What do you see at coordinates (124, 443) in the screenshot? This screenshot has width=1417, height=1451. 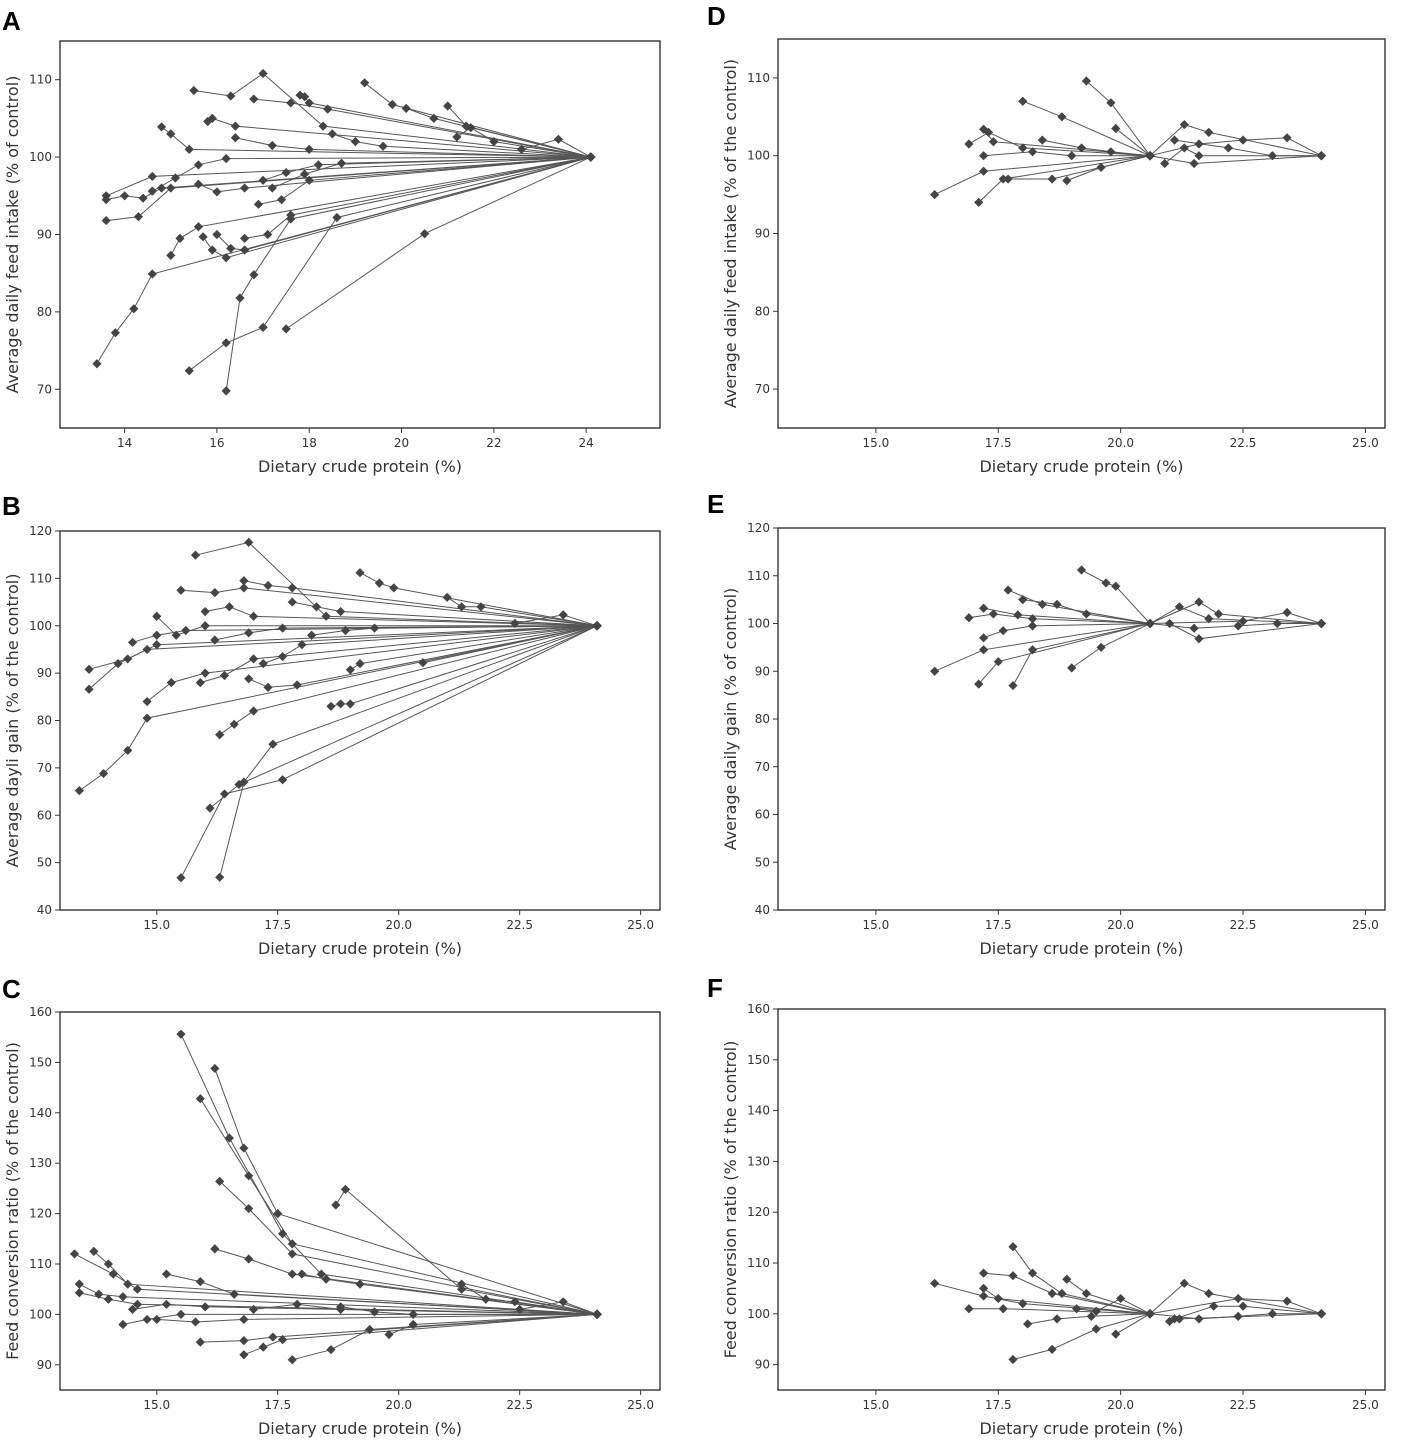 I see `x-tick-label: 14` at bounding box center [124, 443].